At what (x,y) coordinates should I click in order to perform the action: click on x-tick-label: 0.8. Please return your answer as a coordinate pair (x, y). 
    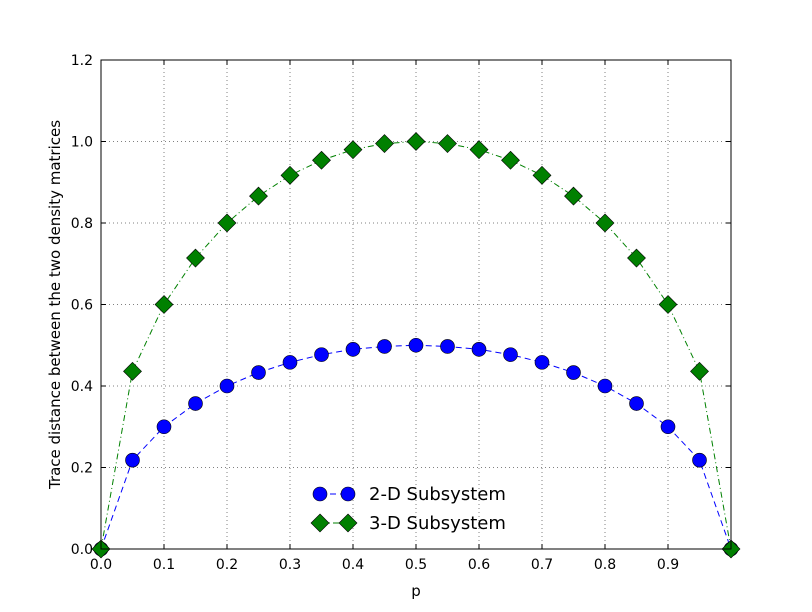
    Looking at the image, I should click on (605, 565).